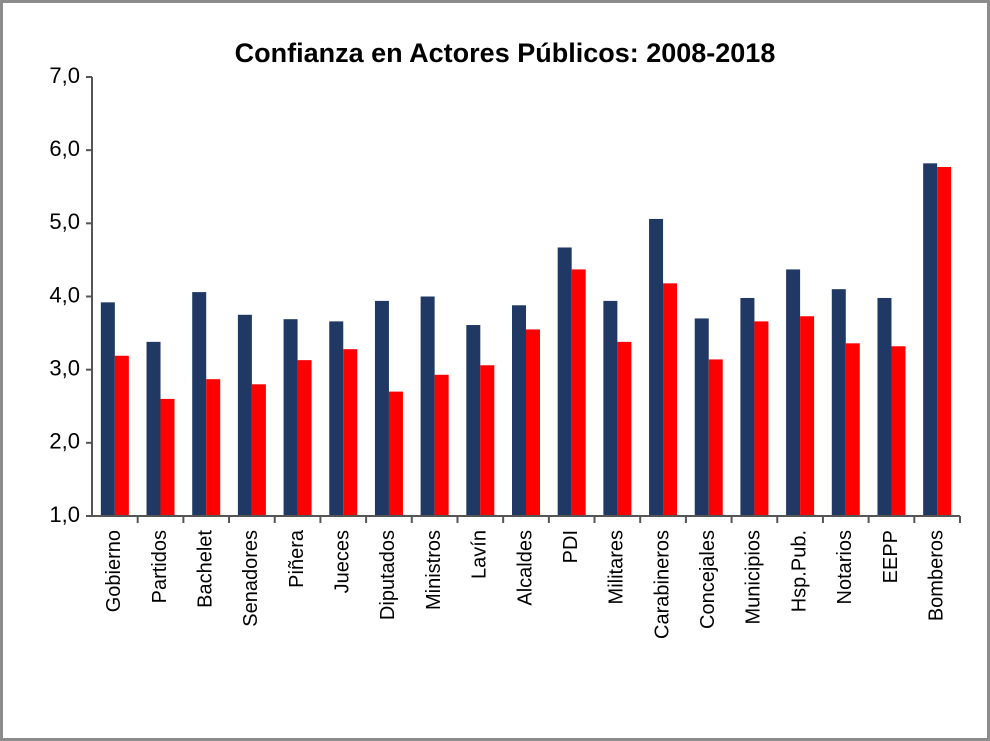 The height and width of the screenshot is (741, 990). I want to click on x-tick-label: Ministros, so click(434, 570).